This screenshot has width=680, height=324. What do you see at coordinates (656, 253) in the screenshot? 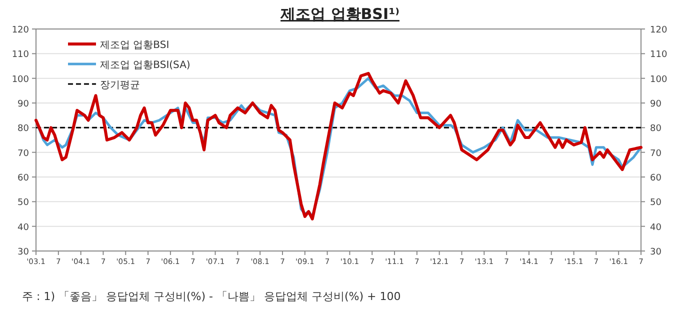
I see `y2-tick-label: 30` at bounding box center [656, 253].